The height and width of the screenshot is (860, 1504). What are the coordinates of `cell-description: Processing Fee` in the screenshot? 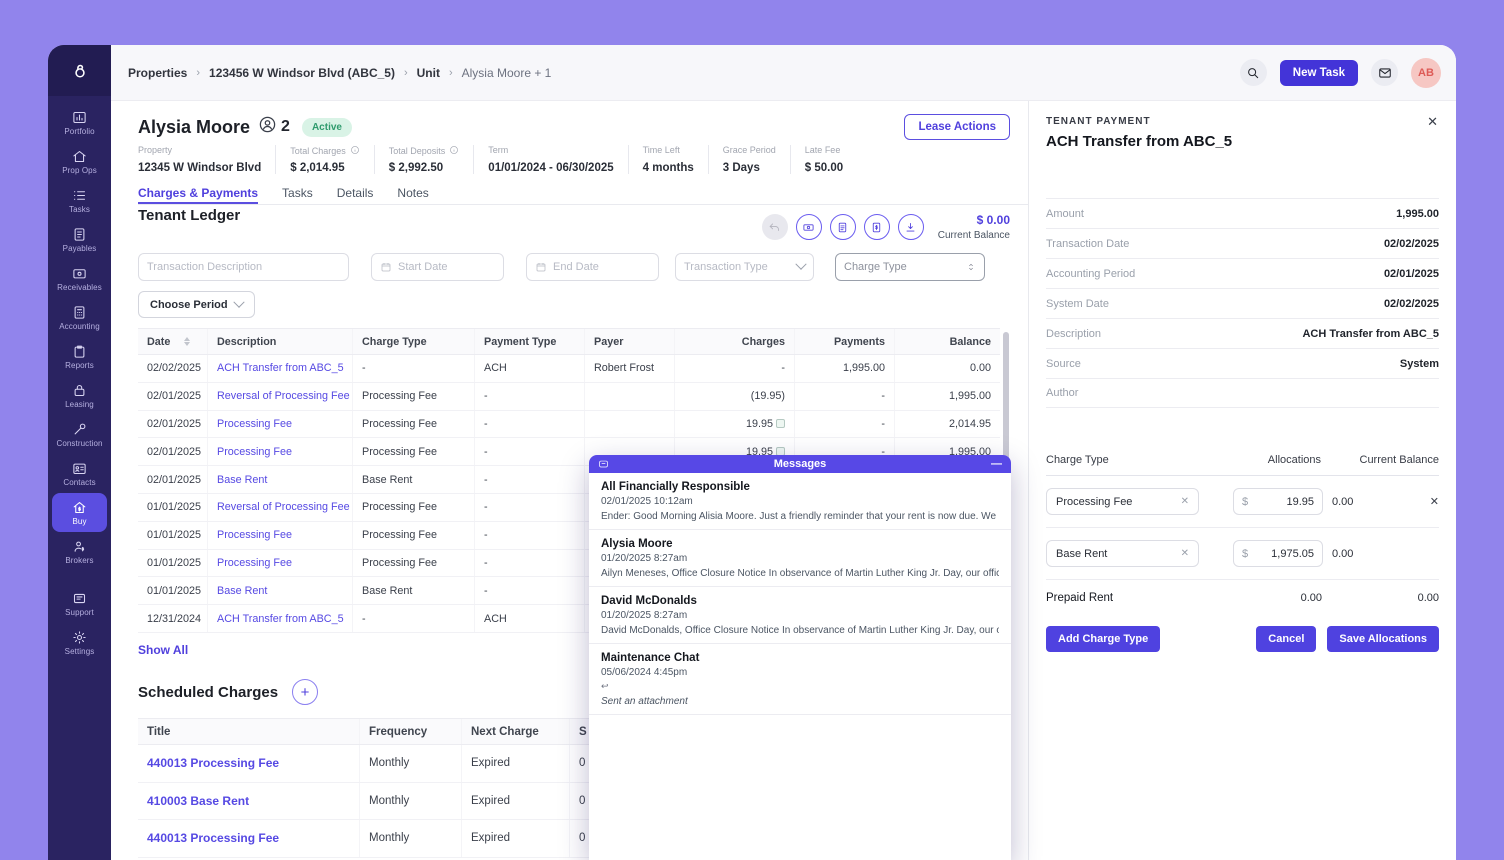 It's located at (280, 452).